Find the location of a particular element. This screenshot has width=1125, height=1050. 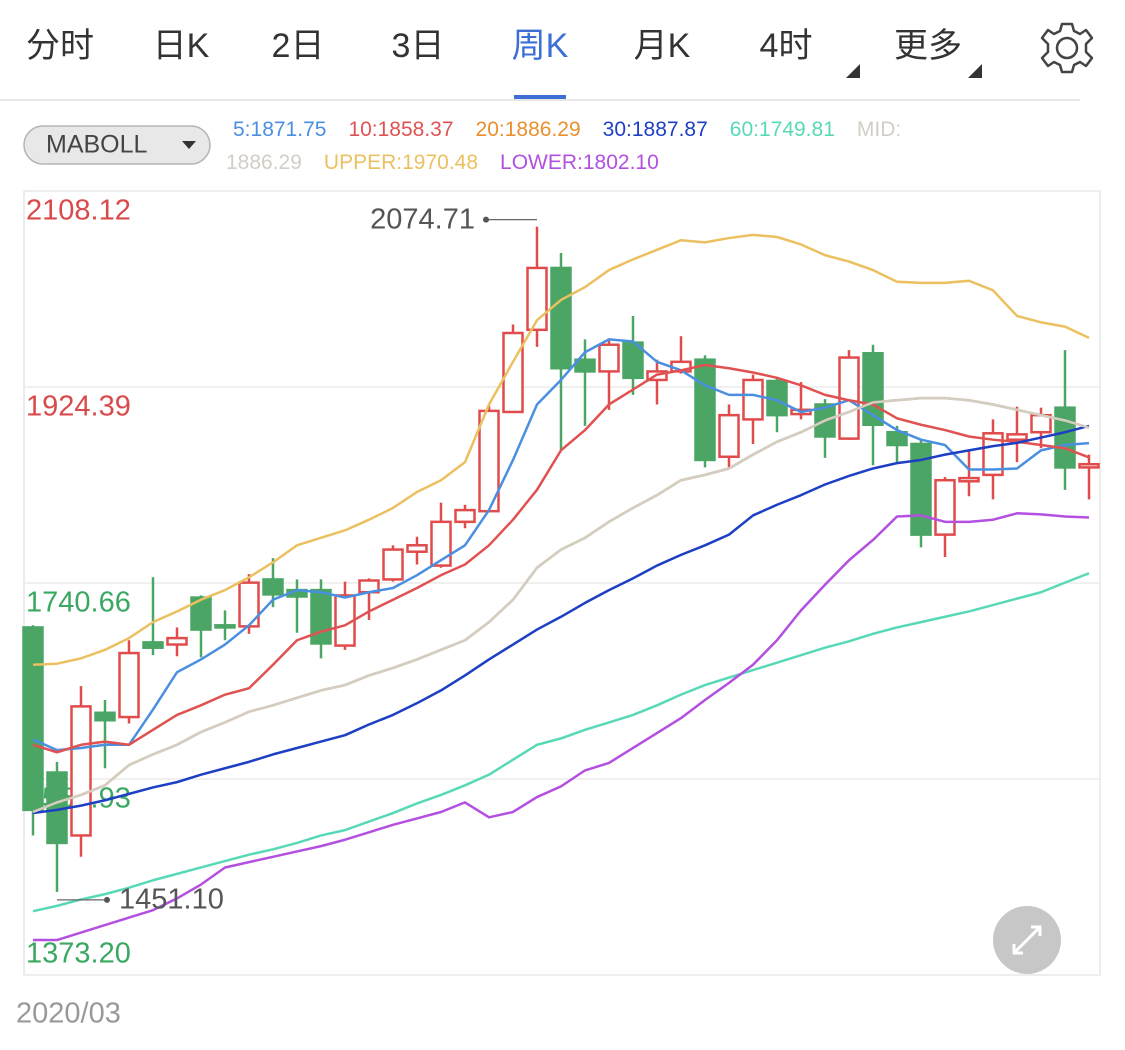

legend-entry: 30:1887.87 is located at coordinates (655, 129).